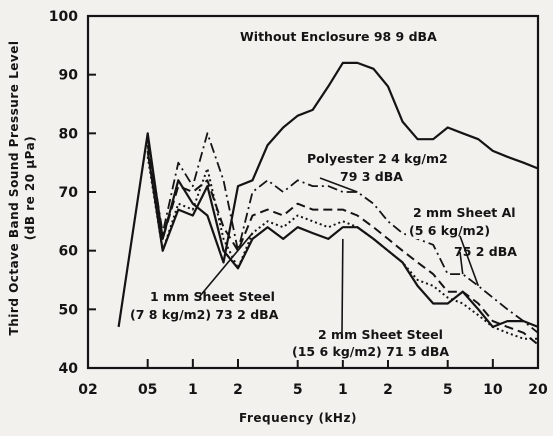 The height and width of the screenshot is (436, 553). Describe the element at coordinates (14, 188) in the screenshot. I see `y-axis-label: Third Octave Band Sound Pressure Level` at that location.